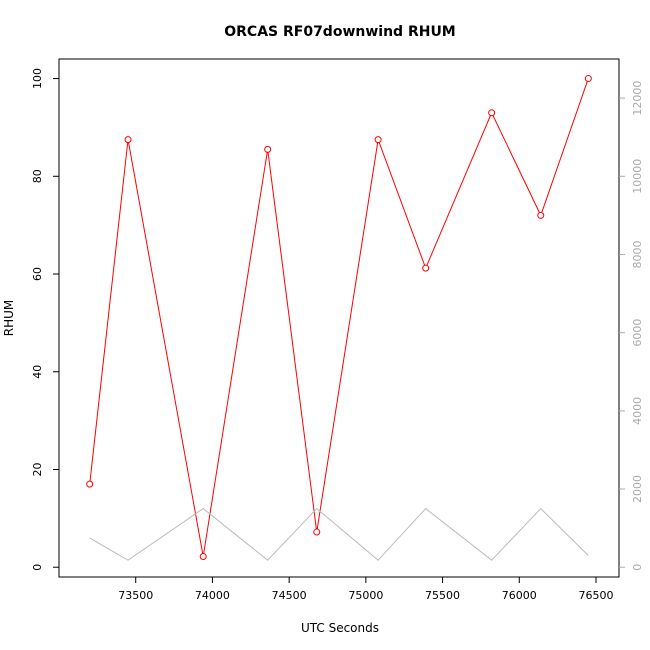 The image size is (650, 650). What do you see at coordinates (9, 318) in the screenshot?
I see `y-axis-label: RHUM` at bounding box center [9, 318].